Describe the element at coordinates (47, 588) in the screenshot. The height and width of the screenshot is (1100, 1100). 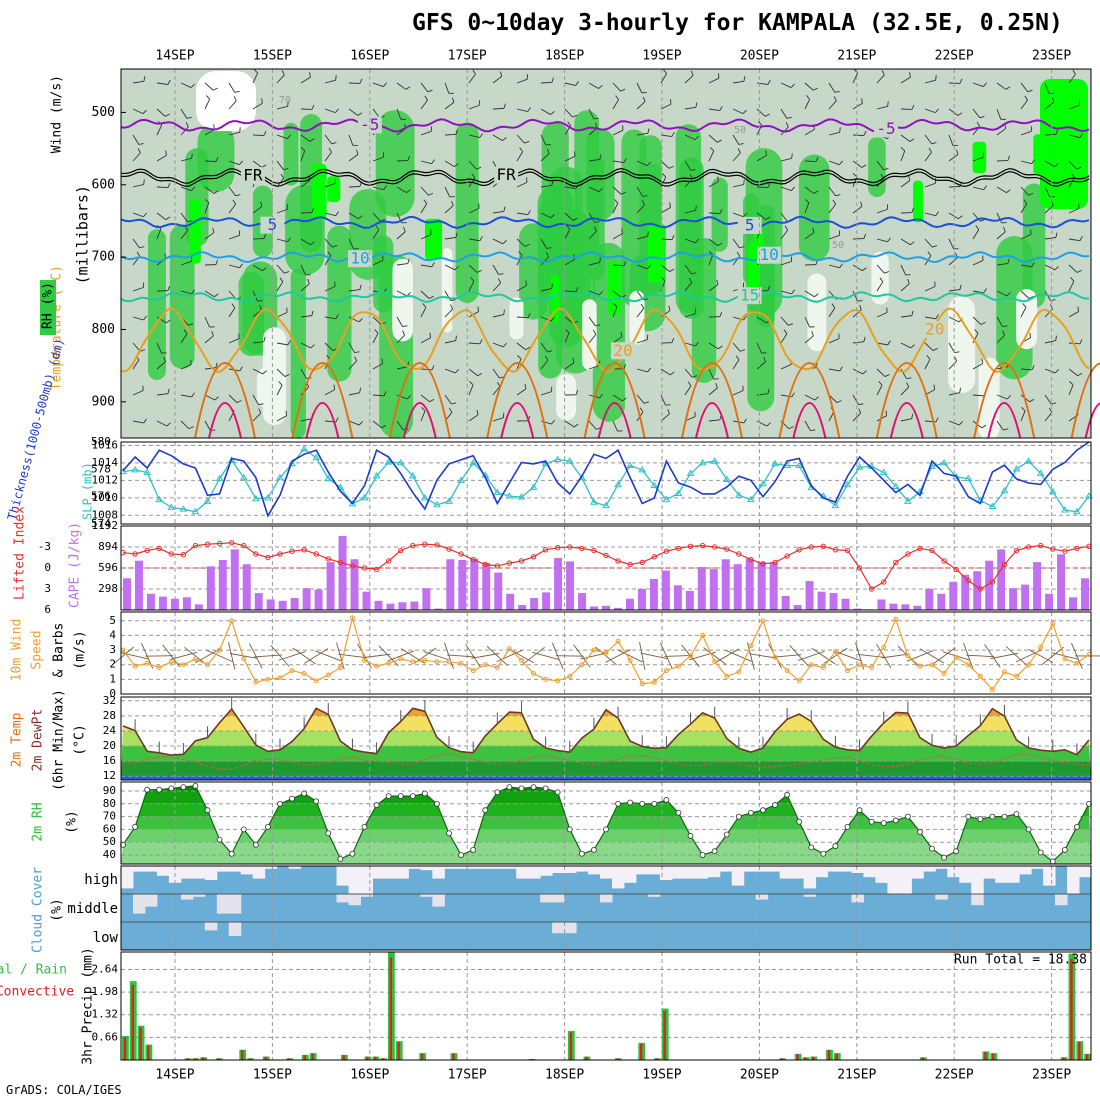
I see `li-tick-label: 3` at that location.